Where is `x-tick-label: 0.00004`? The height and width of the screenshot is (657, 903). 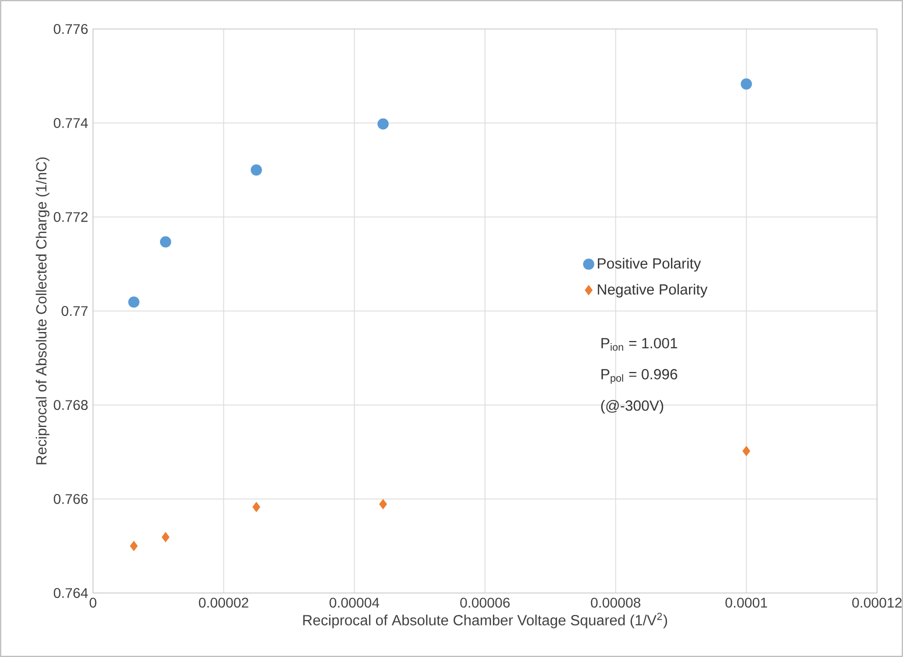
x-tick-label: 0.00004 is located at coordinates (355, 603).